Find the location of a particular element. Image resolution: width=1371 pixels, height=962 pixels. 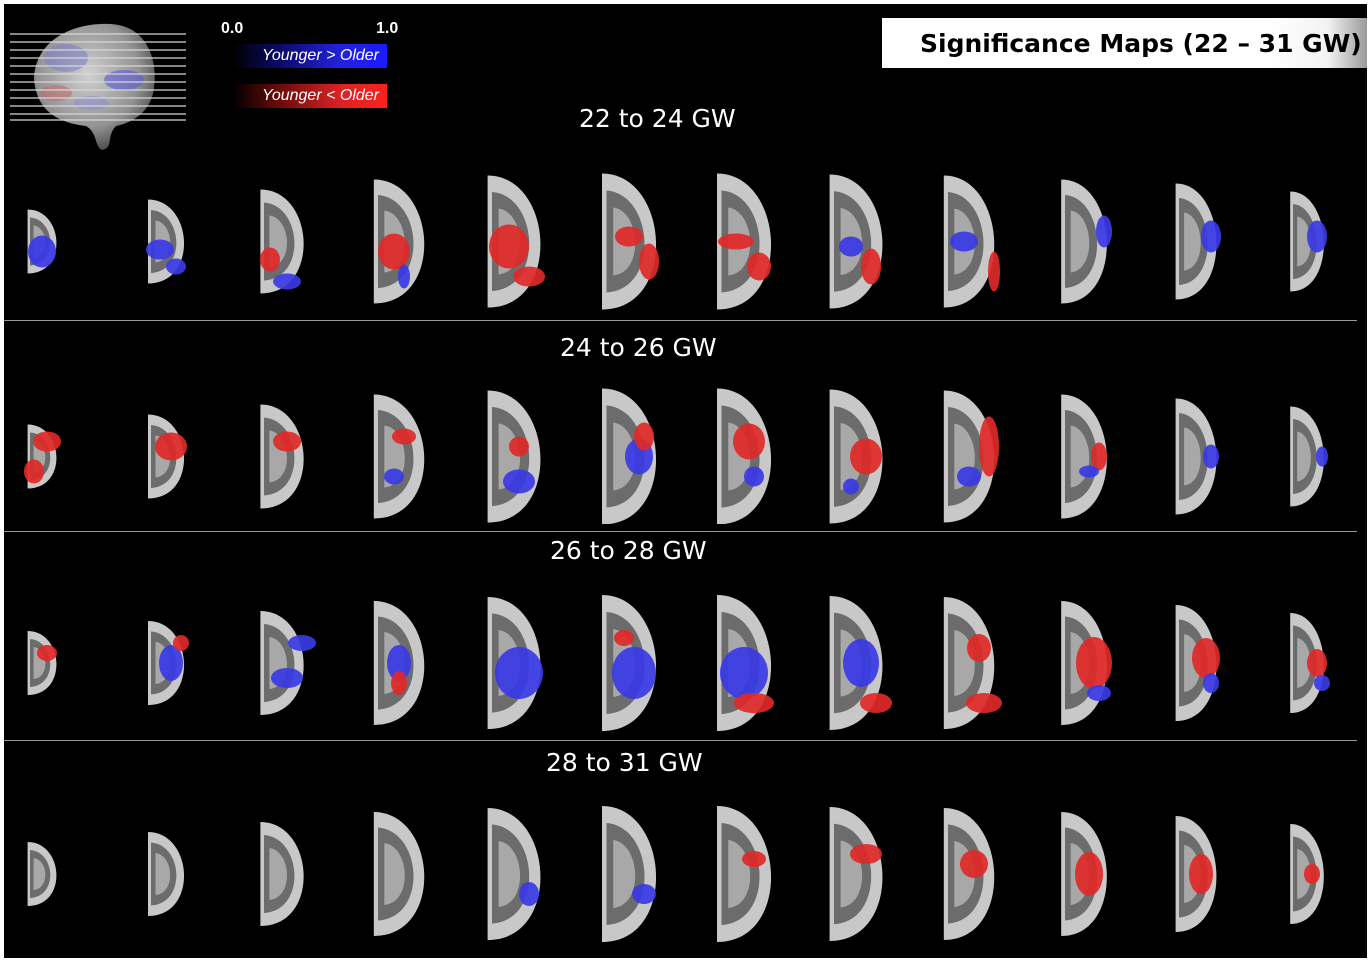

brain-locator-thumbnail is located at coordinates (98, 86).